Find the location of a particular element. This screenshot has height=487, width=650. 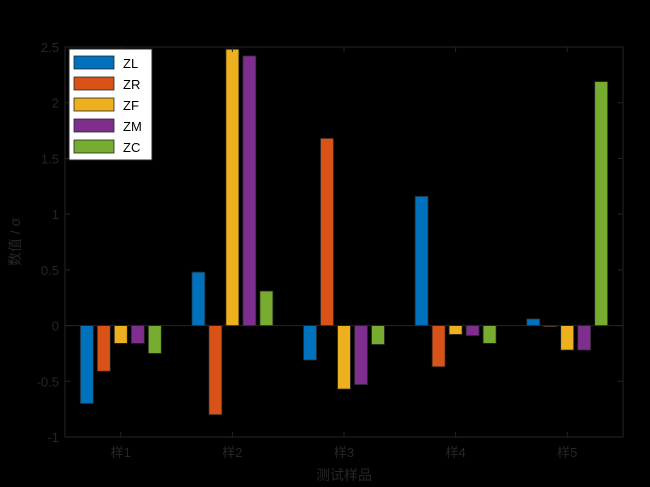

x-tick-label: 样3 is located at coordinates (344, 452).